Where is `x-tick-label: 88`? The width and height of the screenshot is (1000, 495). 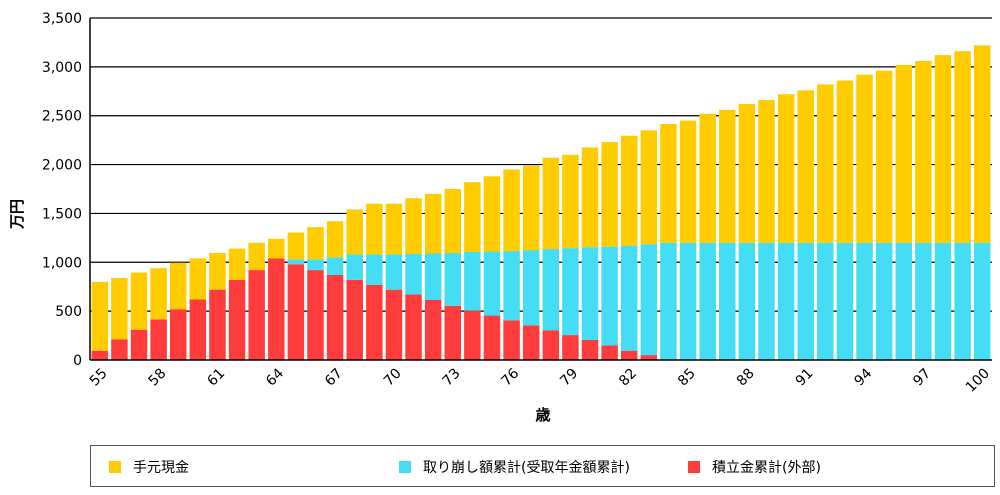
x-tick-label: 88 is located at coordinates (746, 378).